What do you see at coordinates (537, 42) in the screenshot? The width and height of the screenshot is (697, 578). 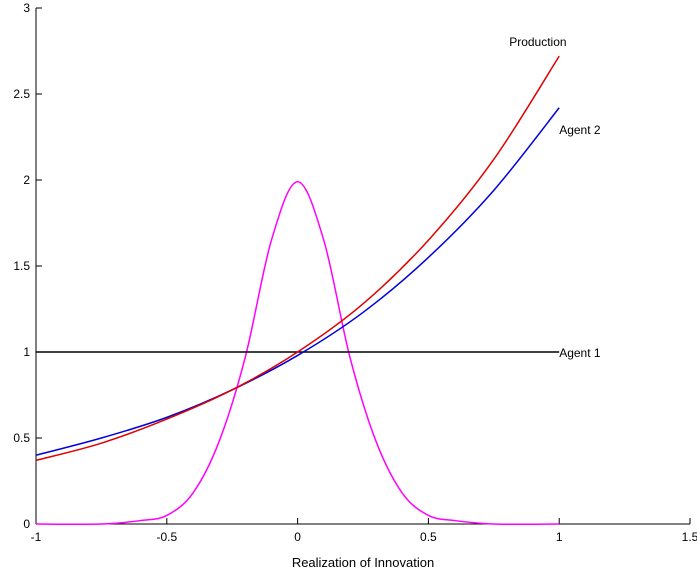 I see `series-label-production: Production` at bounding box center [537, 42].